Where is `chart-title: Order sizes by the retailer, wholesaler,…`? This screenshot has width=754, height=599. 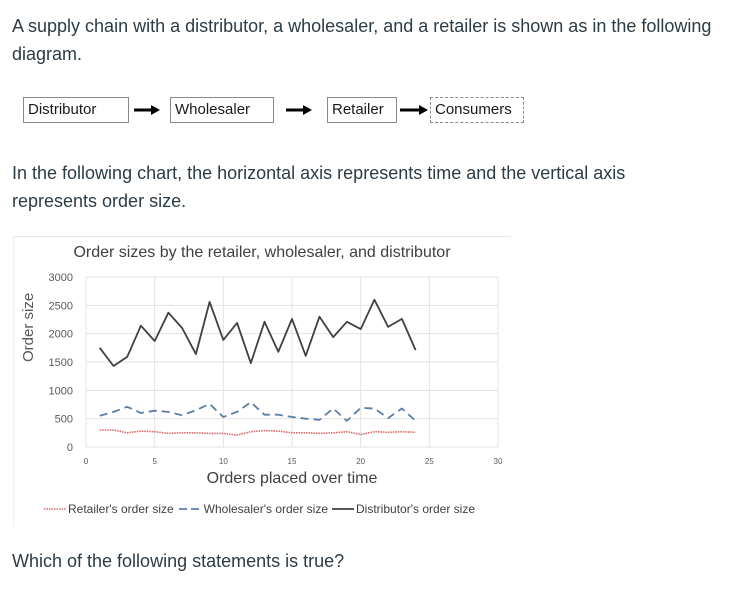 chart-title: Order sizes by the retailer, wholesaler,… is located at coordinates (262, 252).